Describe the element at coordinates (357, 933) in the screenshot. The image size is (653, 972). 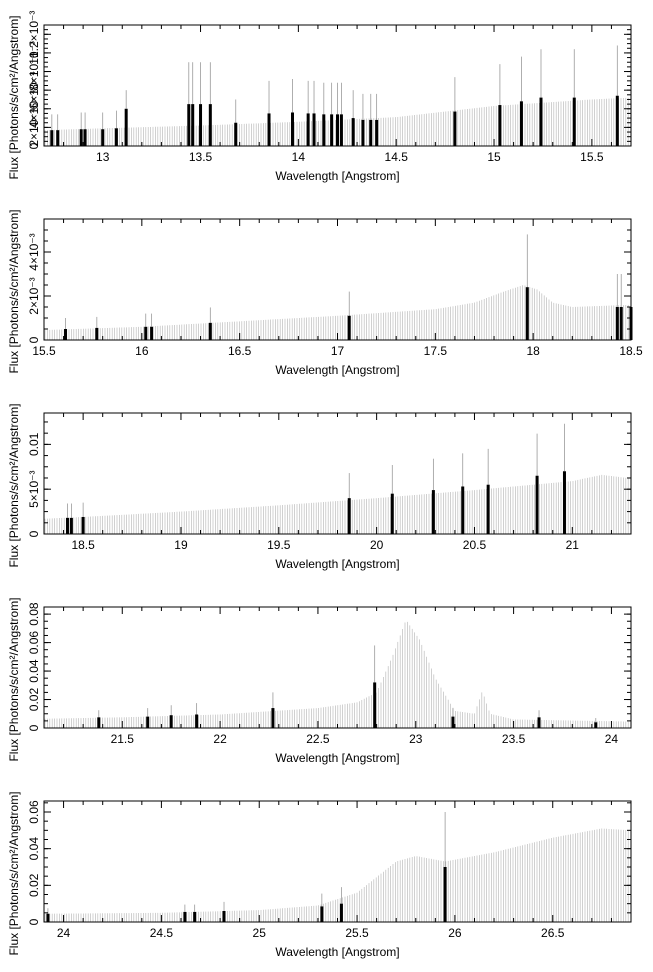
I see `x-tick-label: 25.5` at that location.